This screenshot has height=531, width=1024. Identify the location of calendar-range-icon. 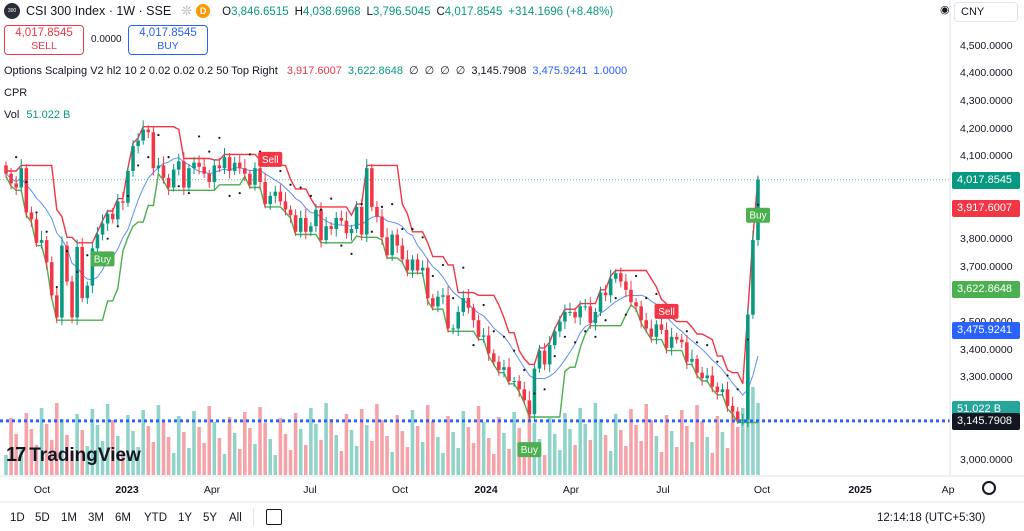
(274, 517).